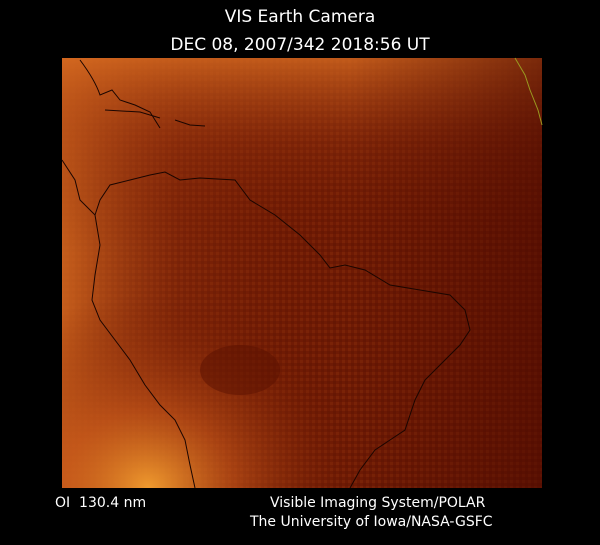 The height and width of the screenshot is (545, 600). Describe the element at coordinates (300, 45) in the screenshot. I see `timestamp: DEC 08, 2007/342 2018:56 UT` at that location.